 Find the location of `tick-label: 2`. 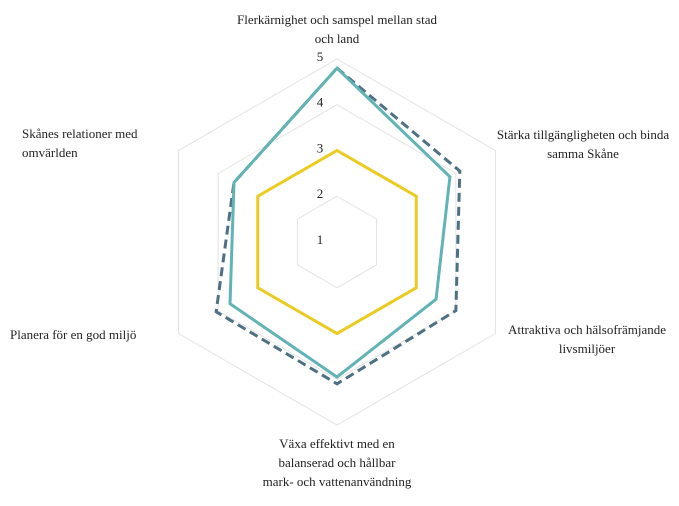

tick-label: 2 is located at coordinates (320, 193).